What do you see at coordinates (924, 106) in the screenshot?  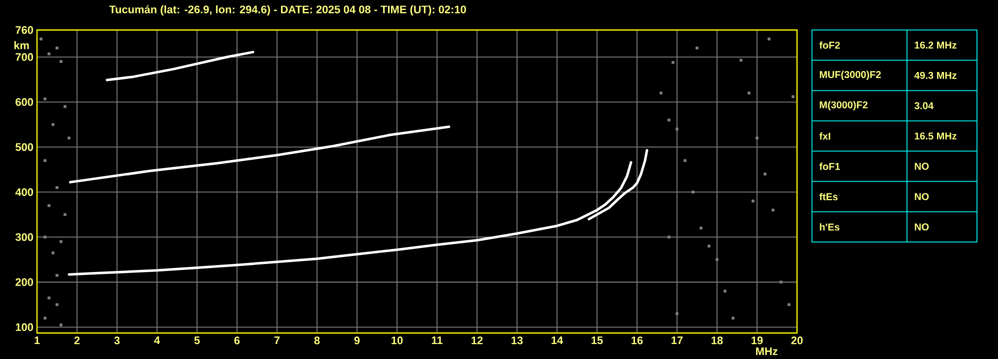 I see `text: 3.04` at bounding box center [924, 106].